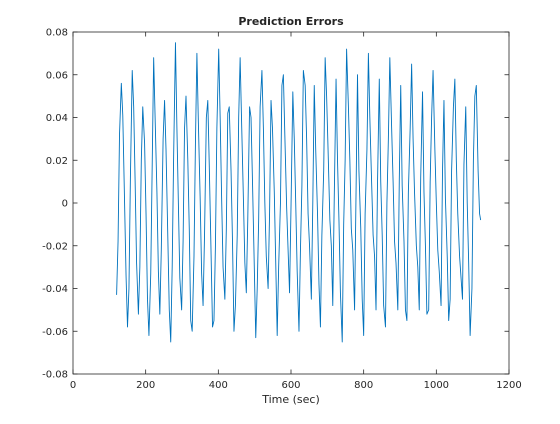 The width and height of the screenshot is (560, 424). What do you see at coordinates (57, 118) in the screenshot?
I see `y-tick-label: 0.04` at bounding box center [57, 118].